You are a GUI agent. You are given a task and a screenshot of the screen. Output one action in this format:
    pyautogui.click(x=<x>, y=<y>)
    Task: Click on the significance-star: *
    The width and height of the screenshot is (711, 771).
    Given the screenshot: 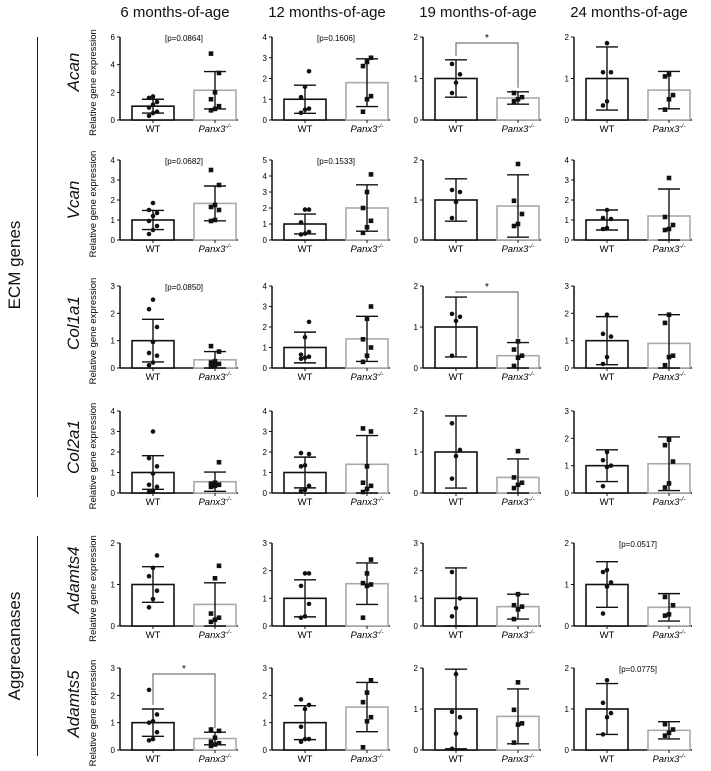 What is the action you would take?
    pyautogui.click(x=487, y=287)
    